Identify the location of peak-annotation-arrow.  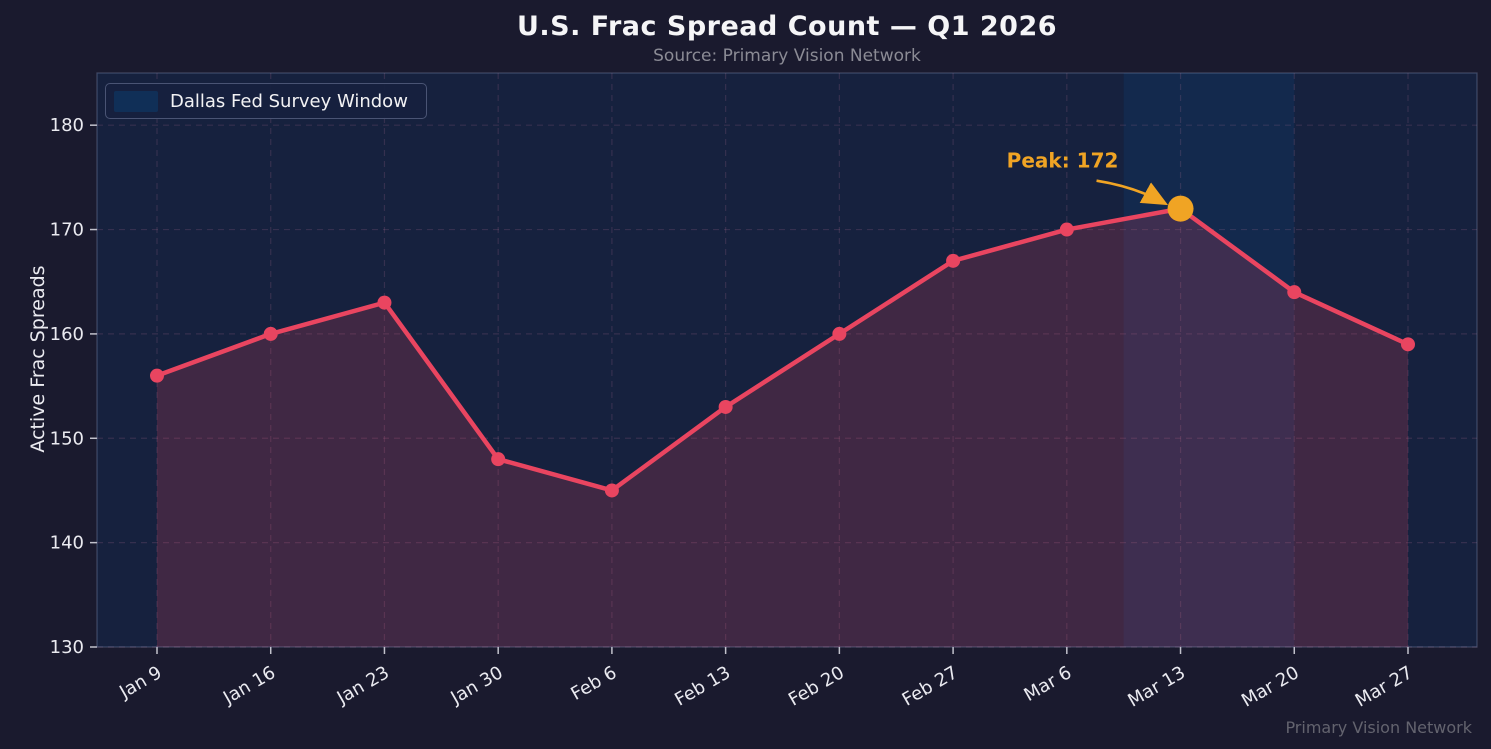
(1132, 192).